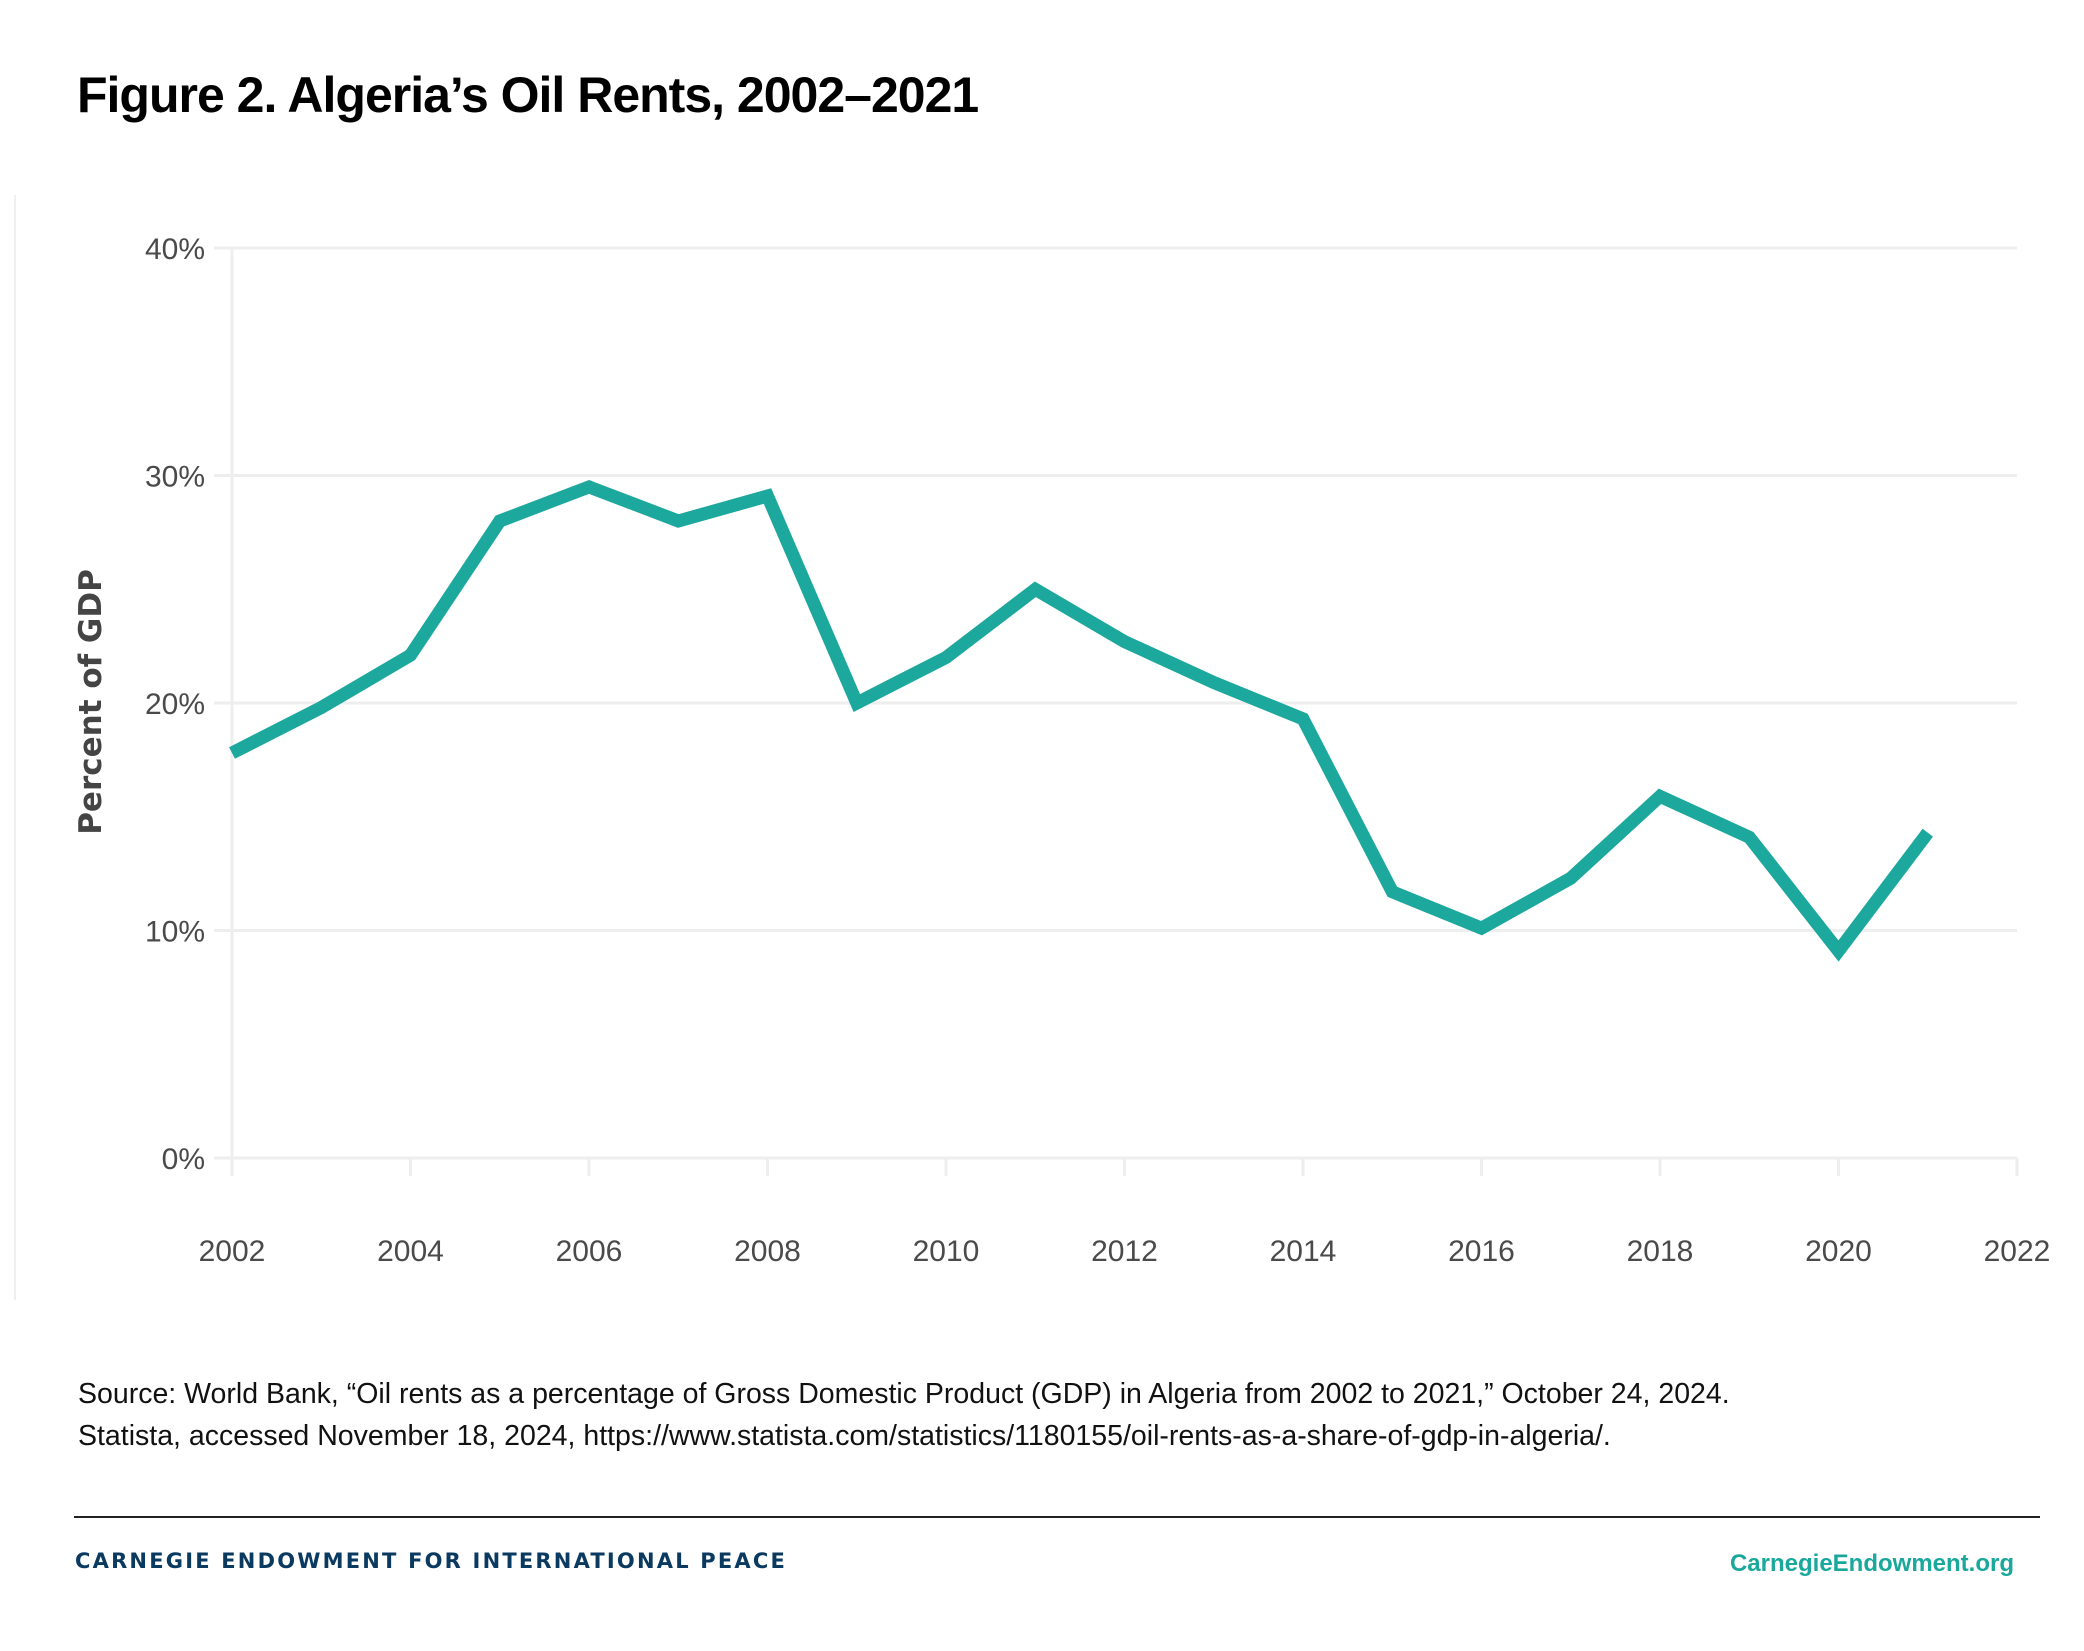 The height and width of the screenshot is (1651, 2084). I want to click on y-tick-label: 40%, so click(175, 249).